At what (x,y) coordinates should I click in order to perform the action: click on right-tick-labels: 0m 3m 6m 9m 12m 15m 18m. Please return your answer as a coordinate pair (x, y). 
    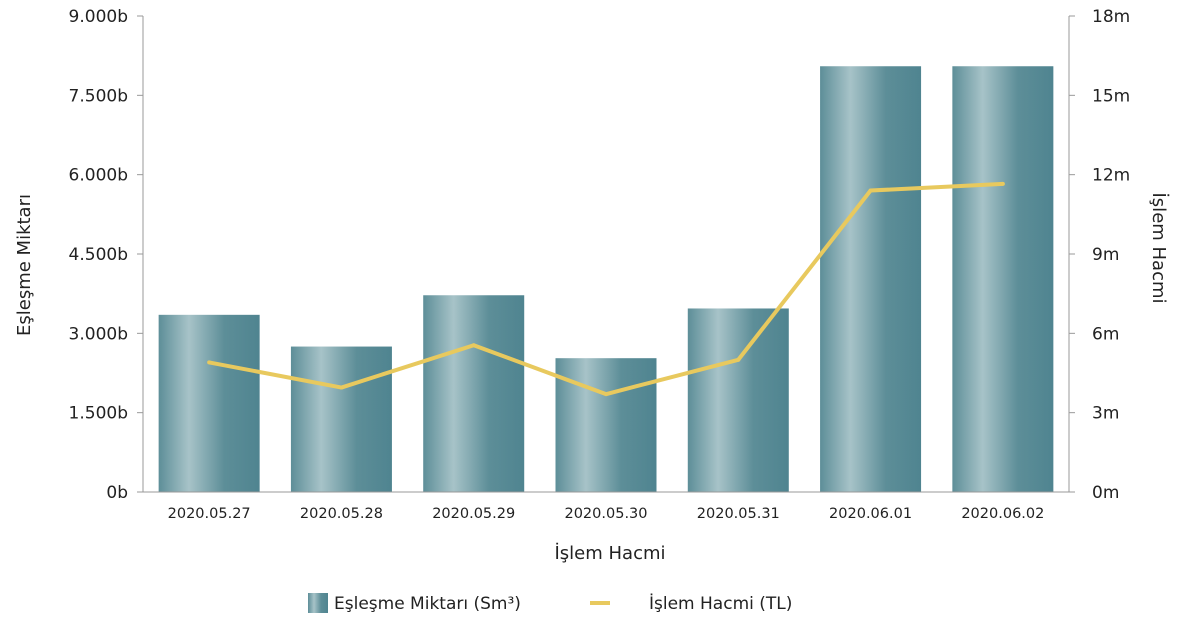
    Looking at the image, I should click on (1099, 255).